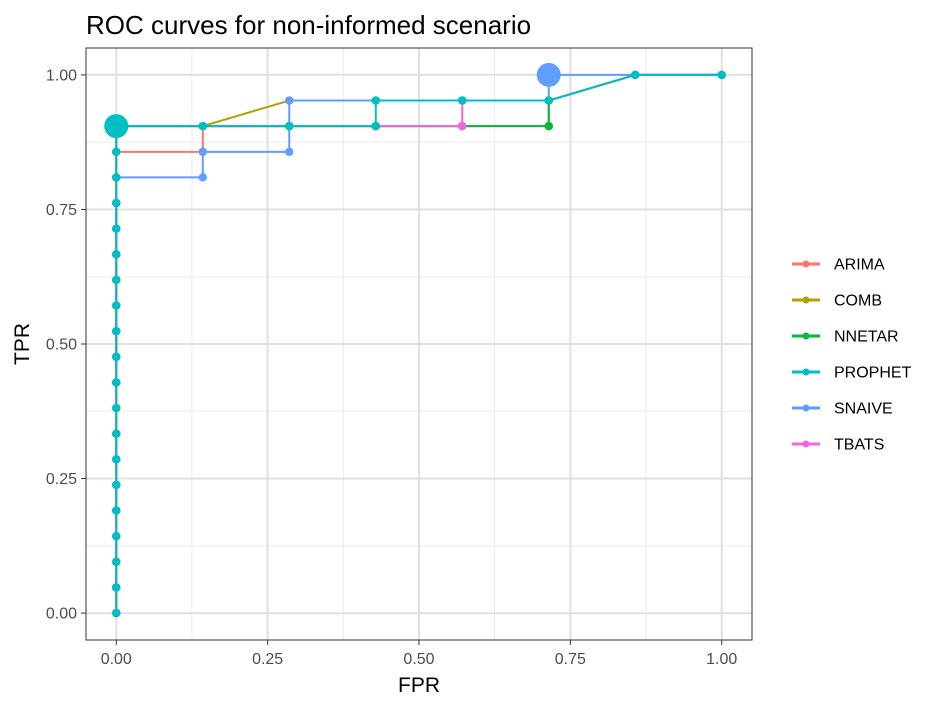  I want to click on y-tick-label: 0.75, so click(61, 210).